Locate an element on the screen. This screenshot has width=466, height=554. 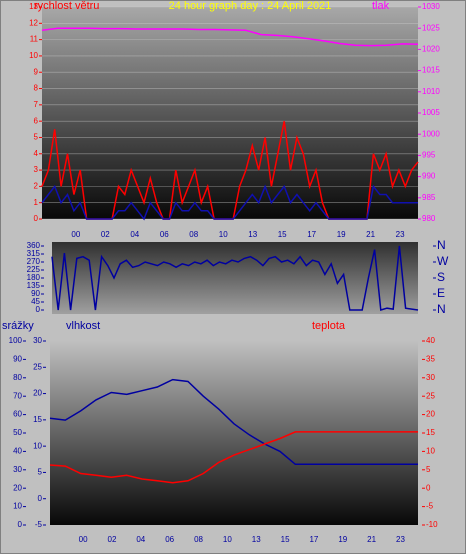
axis-label: 24 hour graph day : 24 April 2021 is located at coordinates (250, 6).